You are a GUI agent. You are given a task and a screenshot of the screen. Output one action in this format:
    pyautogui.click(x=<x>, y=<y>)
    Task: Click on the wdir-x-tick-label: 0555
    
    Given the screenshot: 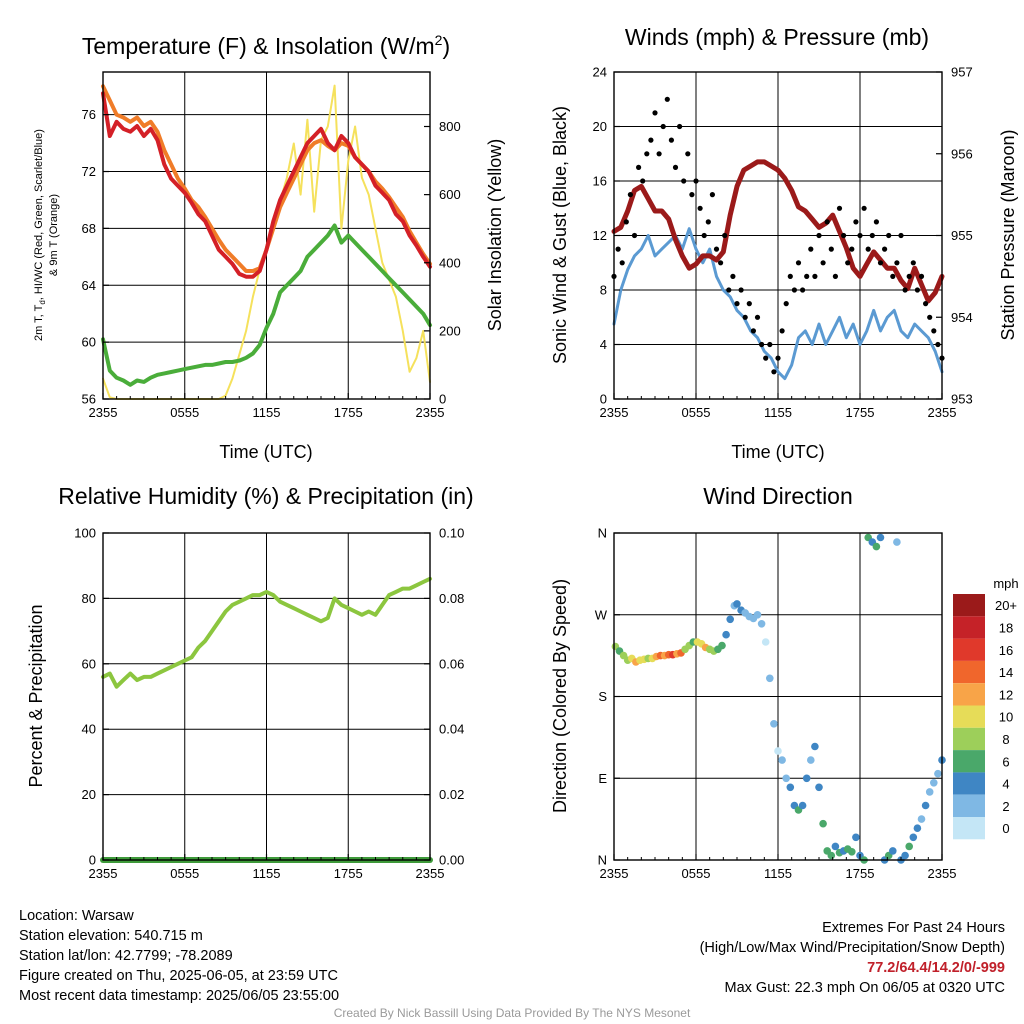 What is the action you would take?
    pyautogui.click(x=696, y=873)
    